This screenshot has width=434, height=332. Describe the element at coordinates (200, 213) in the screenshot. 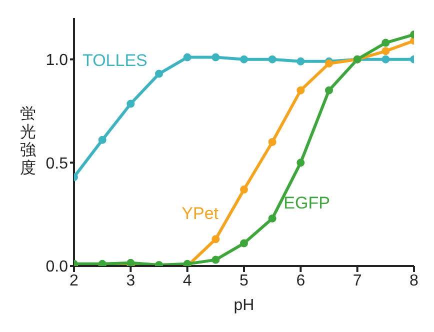

I see `series-label: YPet` at that location.